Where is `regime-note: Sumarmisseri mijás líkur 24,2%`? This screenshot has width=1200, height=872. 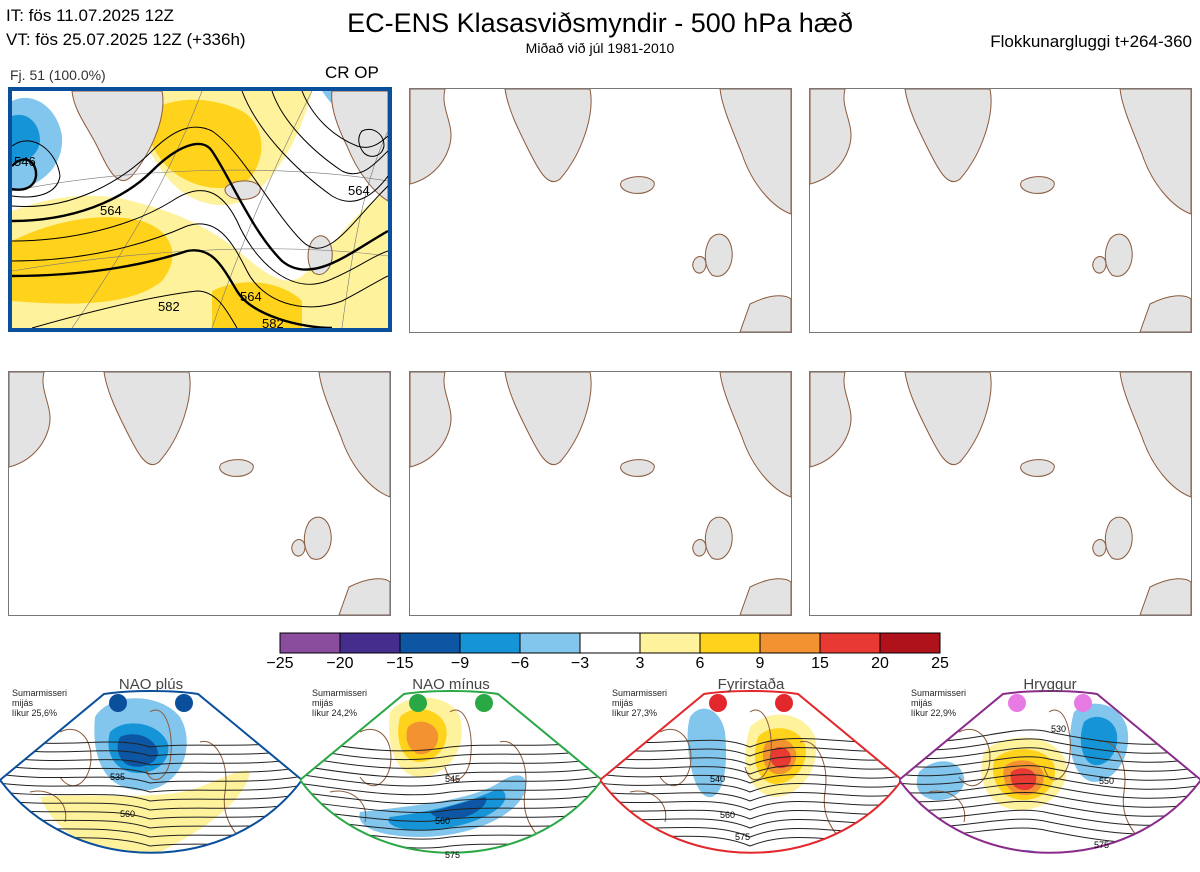 regime-note: Sumarmisseri mijás líkur 24,2% is located at coordinates (340, 703).